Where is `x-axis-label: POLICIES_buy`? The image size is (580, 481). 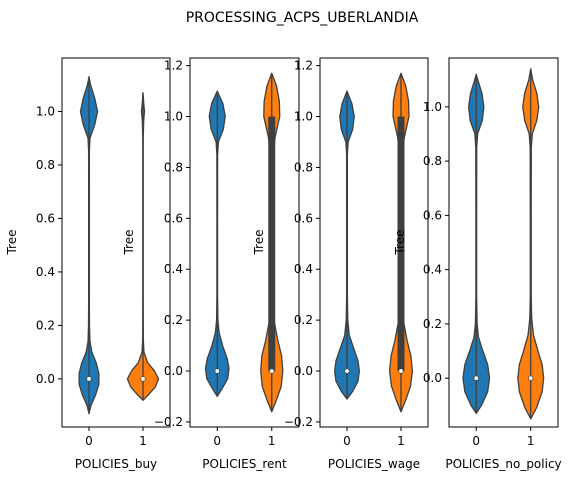
x-axis-label: POLICIES_buy is located at coordinates (116, 464).